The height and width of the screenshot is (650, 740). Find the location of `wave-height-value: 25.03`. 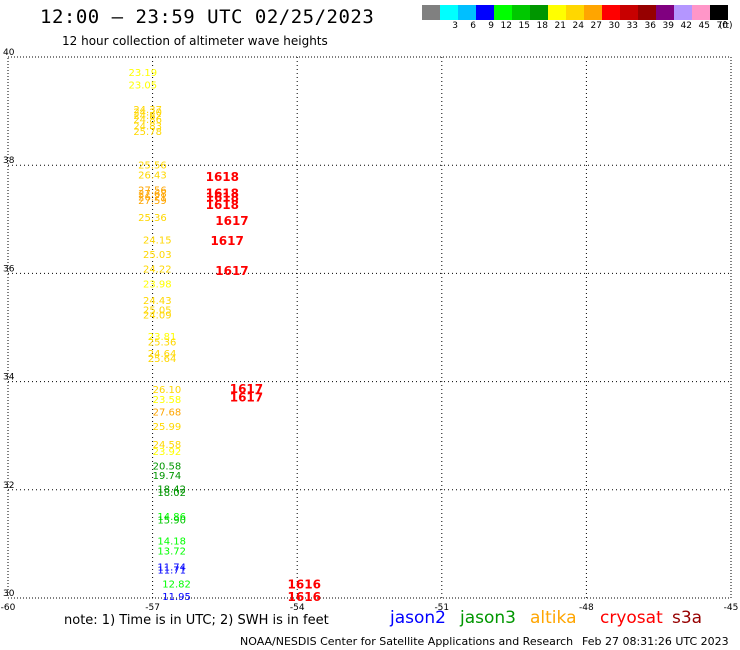

wave-height-value: 25.03 is located at coordinates (157, 255).